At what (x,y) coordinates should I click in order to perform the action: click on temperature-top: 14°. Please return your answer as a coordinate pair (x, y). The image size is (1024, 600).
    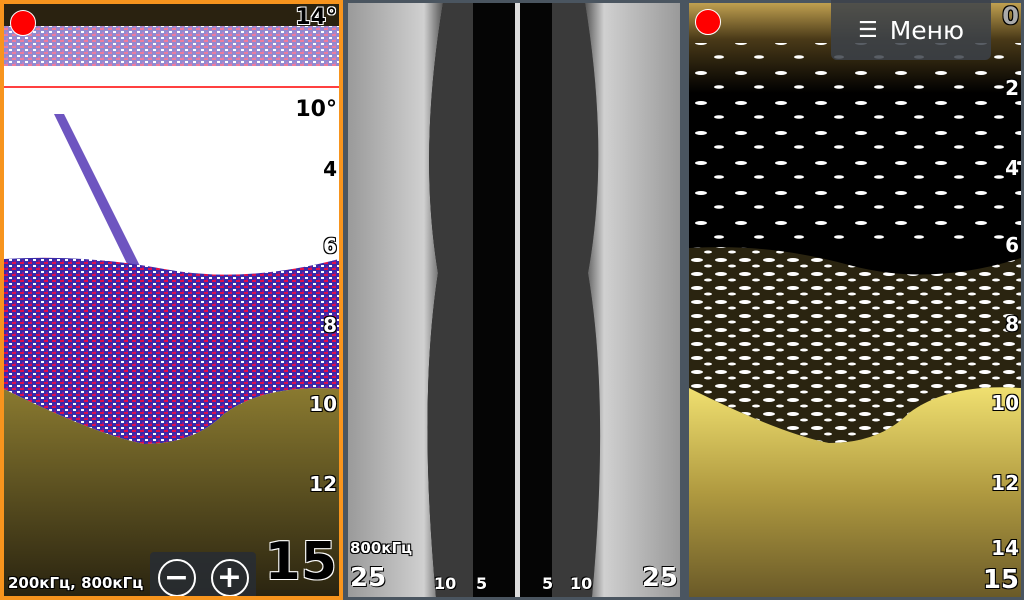
    Looking at the image, I should click on (316, 17).